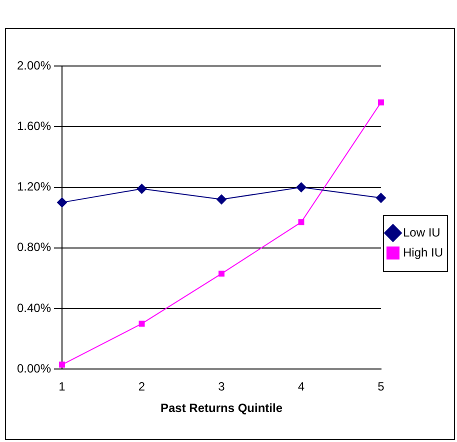 The height and width of the screenshot is (442, 457). I want to click on y-tick-label: 0.40%, so click(34, 307).